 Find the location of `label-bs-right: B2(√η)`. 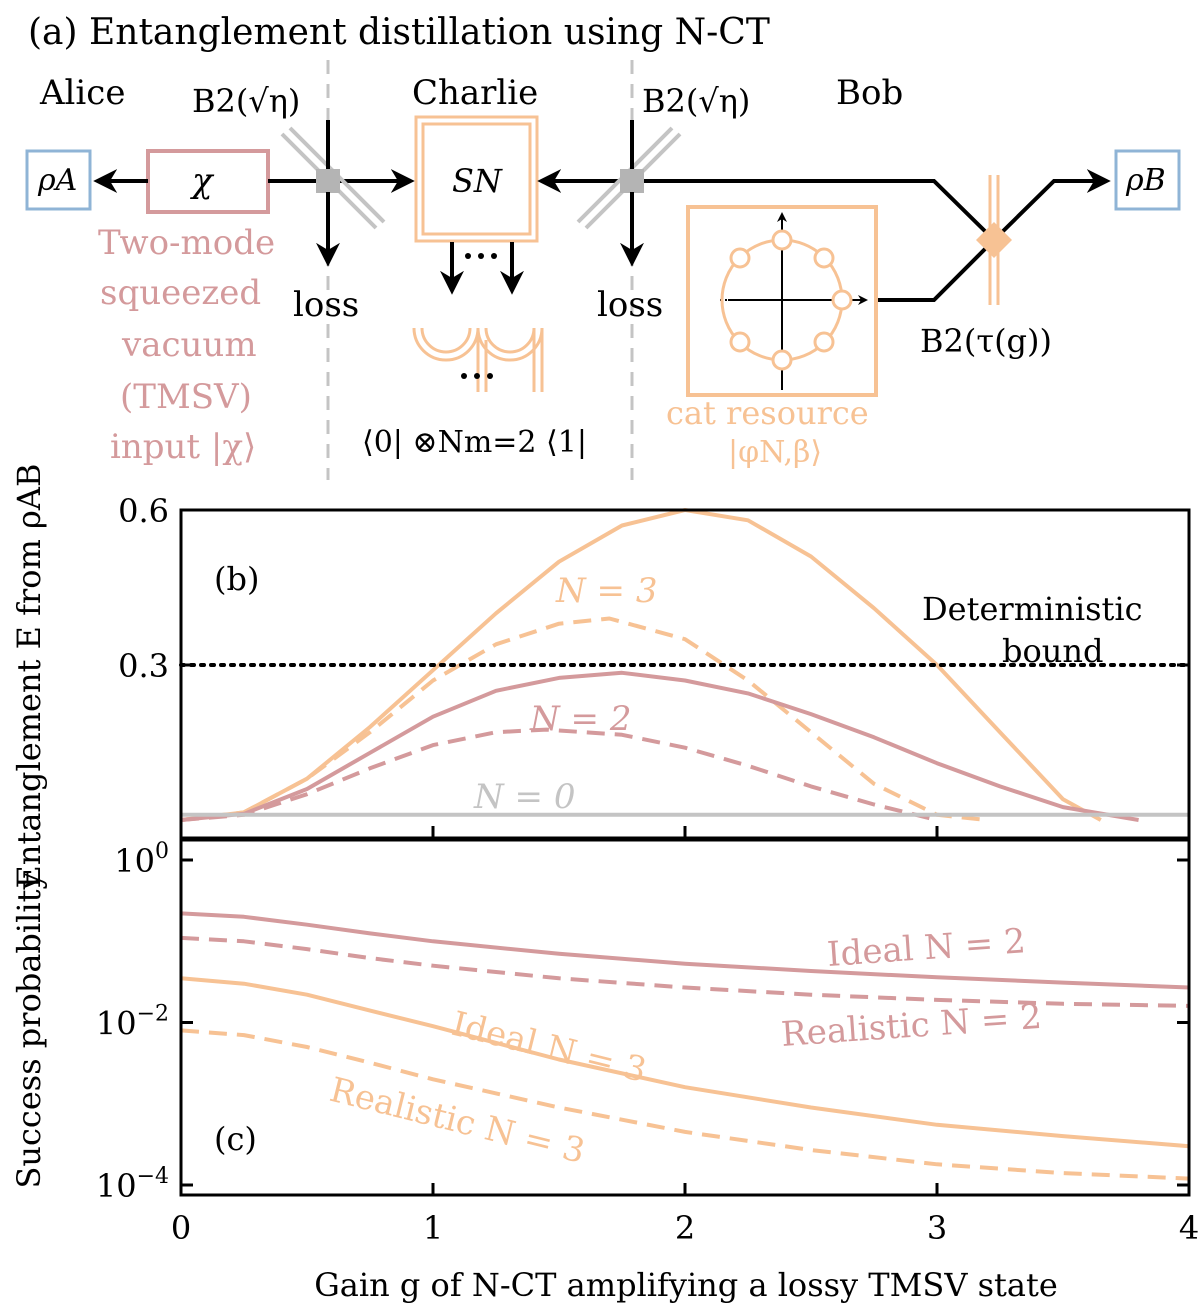

label-bs-right: B2(√η) is located at coordinates (696, 101).